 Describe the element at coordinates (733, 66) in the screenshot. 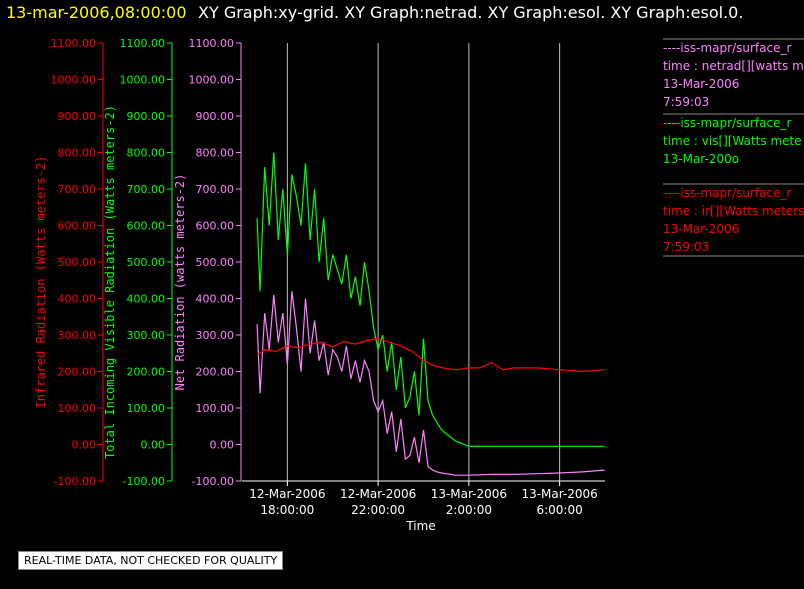

I see `legend-line: time : netrad[][watts m` at that location.